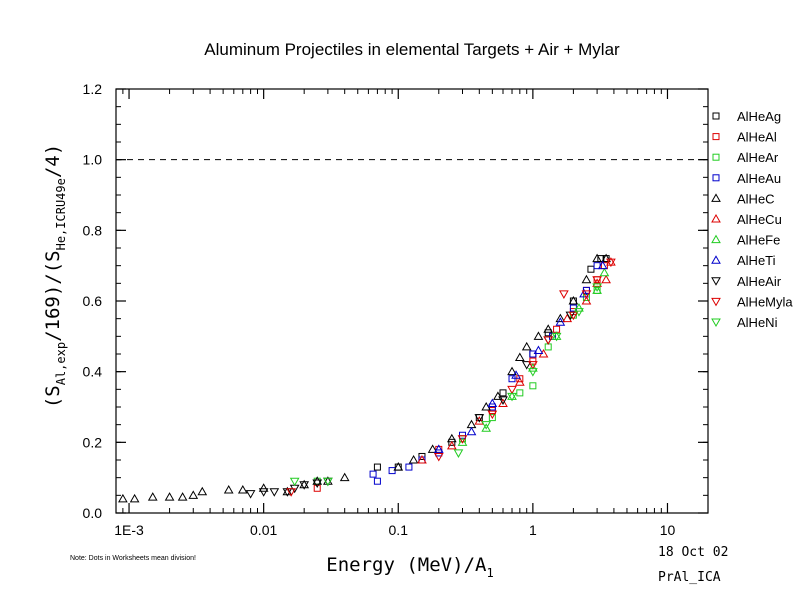 The image size is (800, 600). I want to click on legend-item: AlHeMyla, so click(752, 301).